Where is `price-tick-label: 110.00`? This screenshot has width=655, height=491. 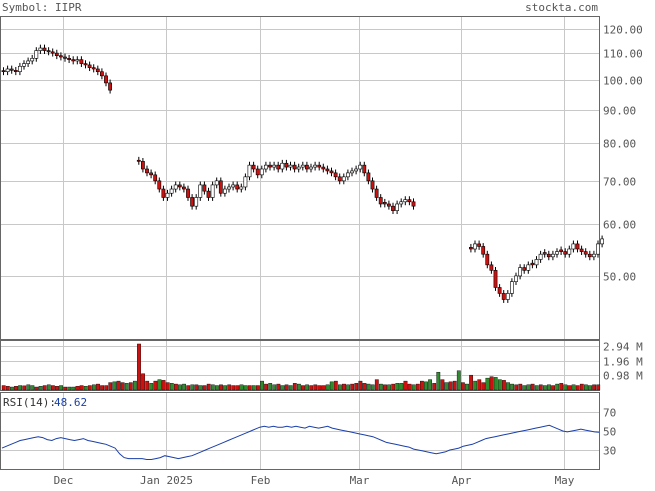 price-tick-label: 110.00 is located at coordinates (623, 54).